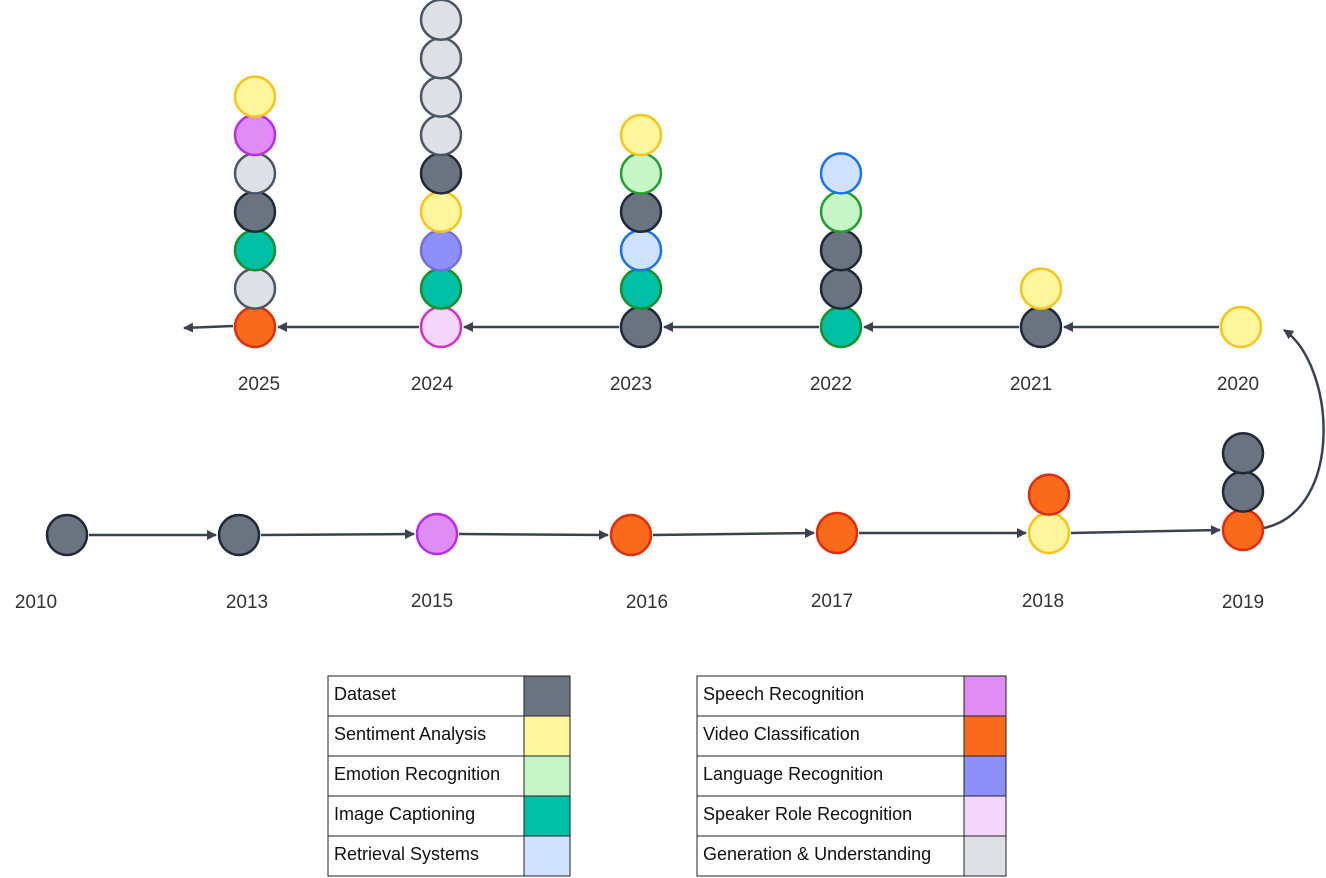 Image resolution: width=1326 pixels, height=878 pixels. Describe the element at coordinates (247, 602) in the screenshot. I see `year-label: 2013` at that location.